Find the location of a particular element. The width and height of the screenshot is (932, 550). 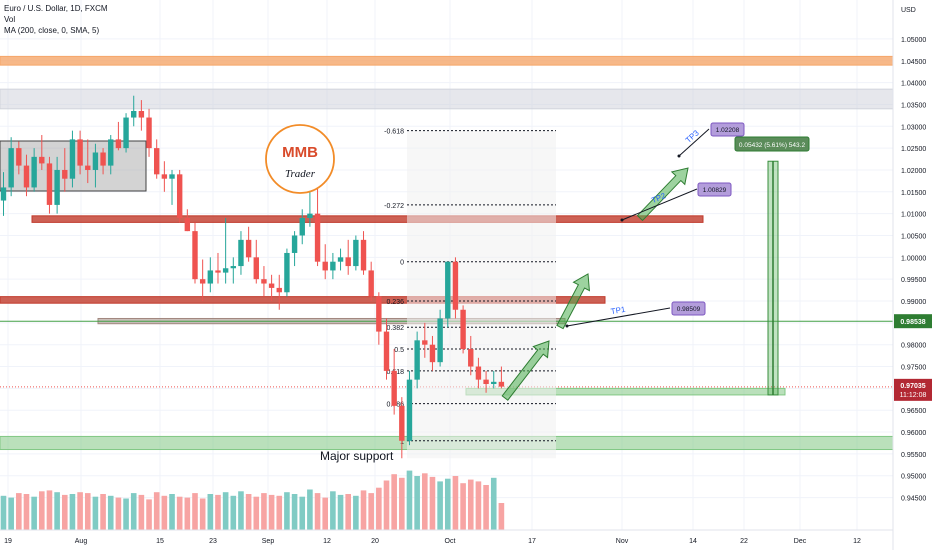

target-name-label: TP1 is located at coordinates (618, 310).